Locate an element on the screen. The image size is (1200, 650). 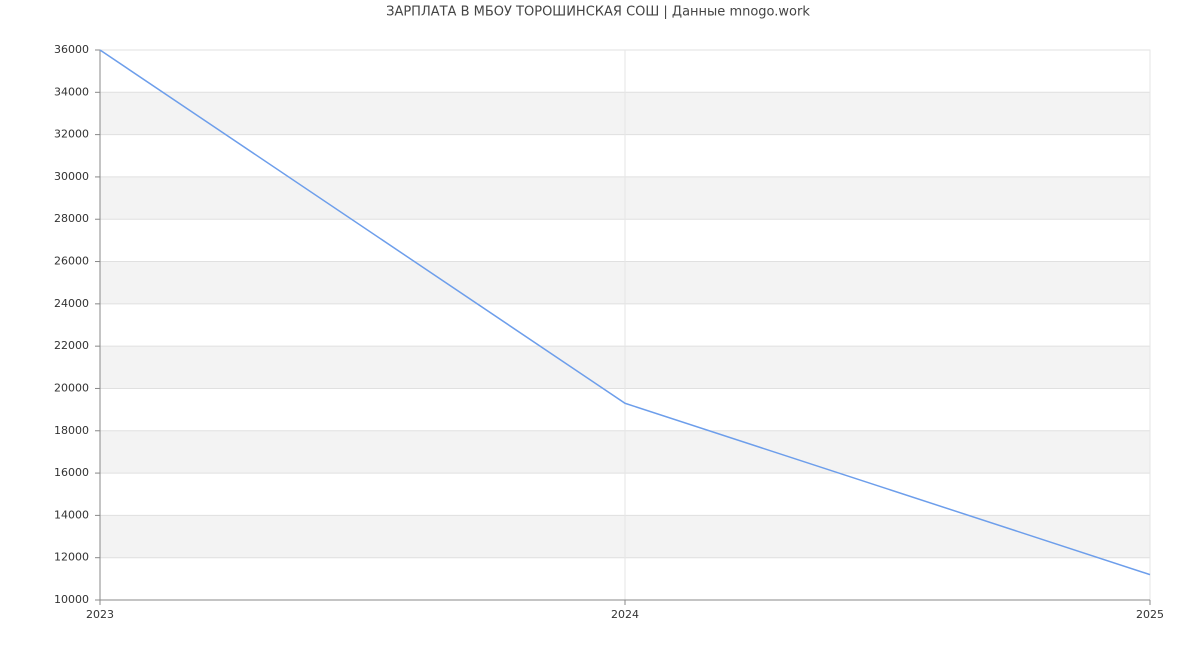
y-tick-label: 30000 is located at coordinates (71, 176).